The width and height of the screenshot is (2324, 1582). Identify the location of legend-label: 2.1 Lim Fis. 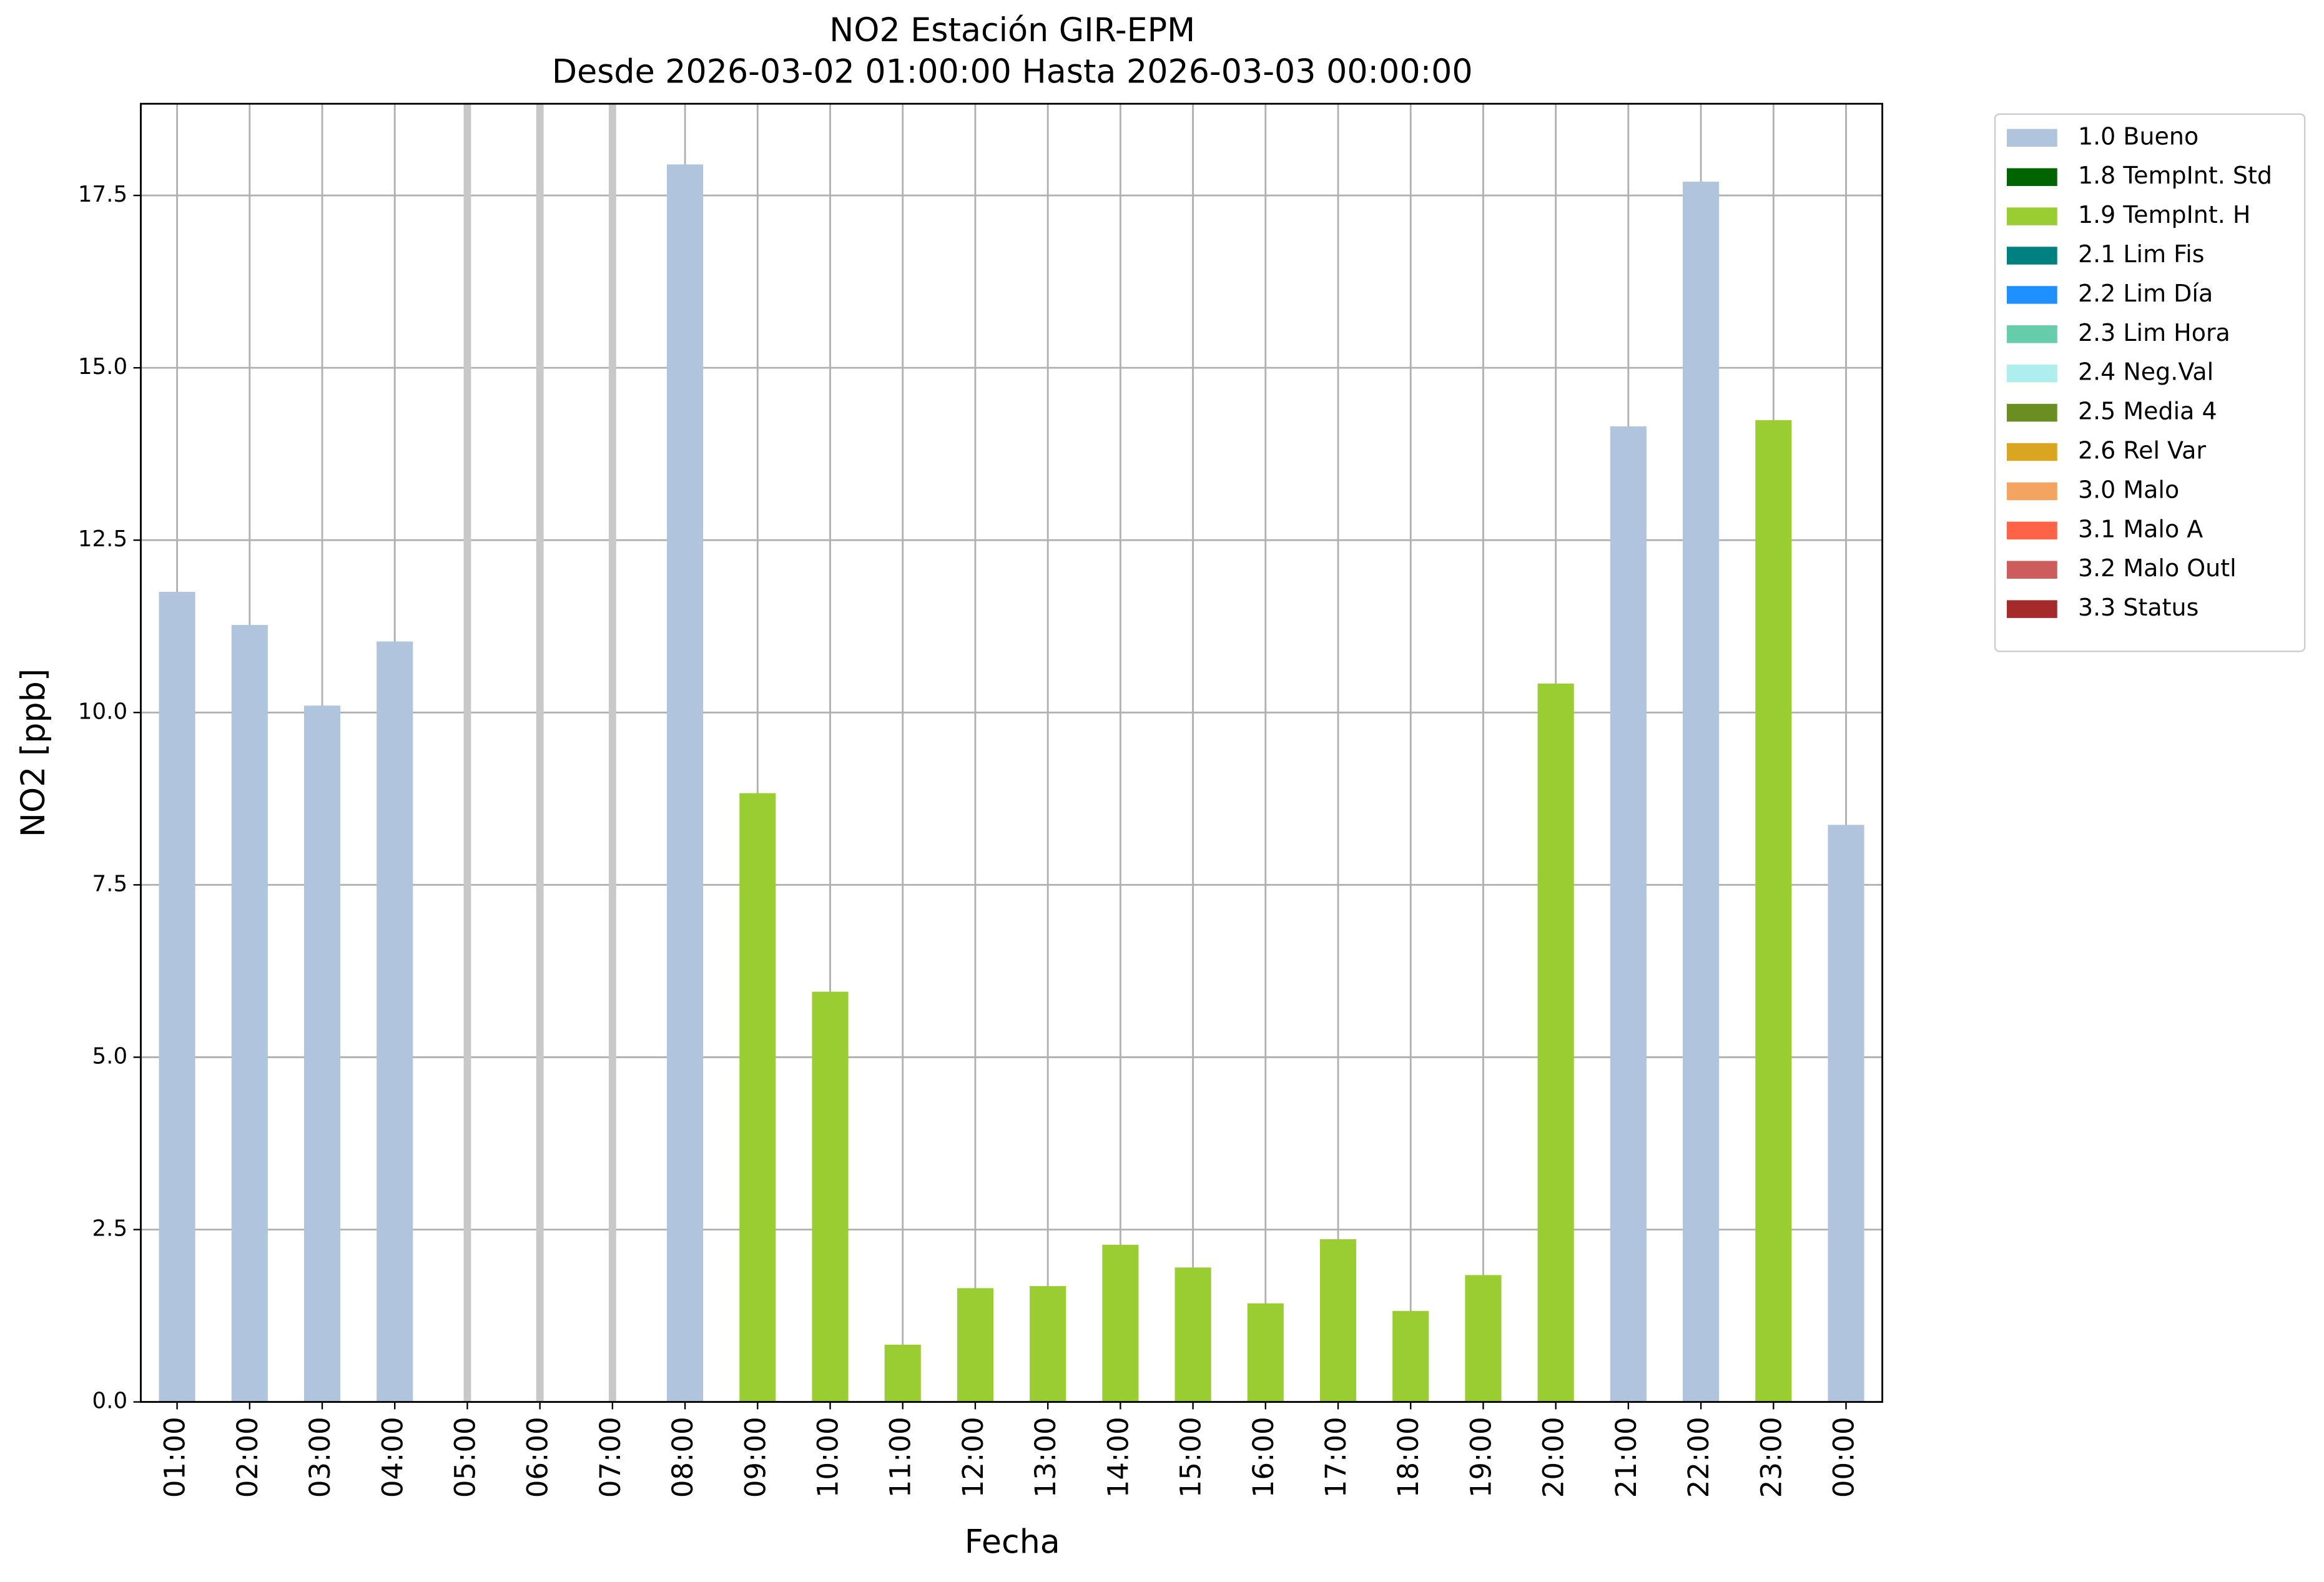
(2141, 254).